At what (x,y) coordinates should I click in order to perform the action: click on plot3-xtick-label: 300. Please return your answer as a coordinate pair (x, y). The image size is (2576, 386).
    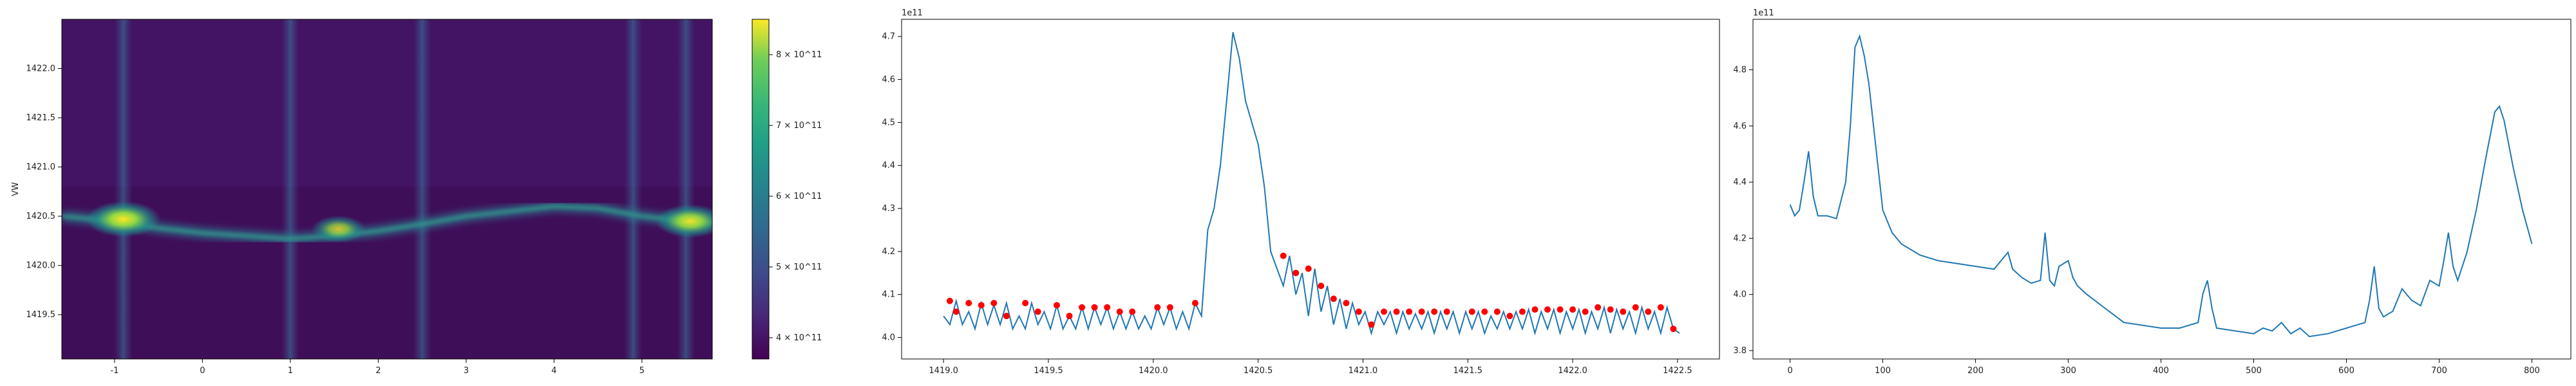
    Looking at the image, I should click on (2068, 371).